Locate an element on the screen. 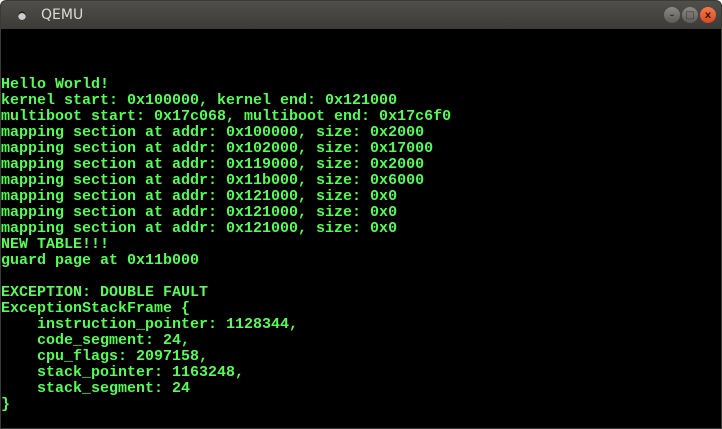 Image resolution: width=722 pixels, height=429 pixels. close-button: x is located at coordinates (708, 15).